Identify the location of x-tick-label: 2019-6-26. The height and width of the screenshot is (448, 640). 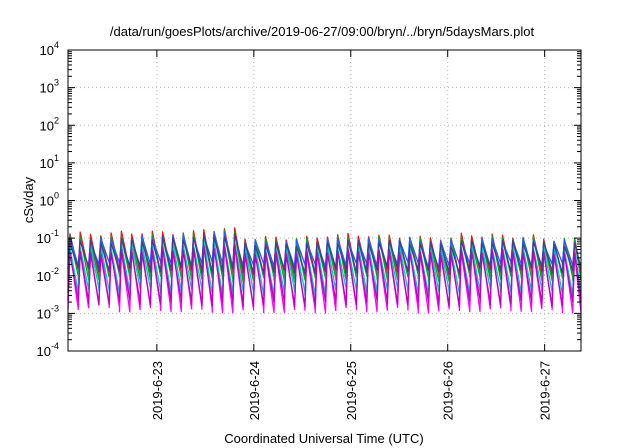
(448, 390).